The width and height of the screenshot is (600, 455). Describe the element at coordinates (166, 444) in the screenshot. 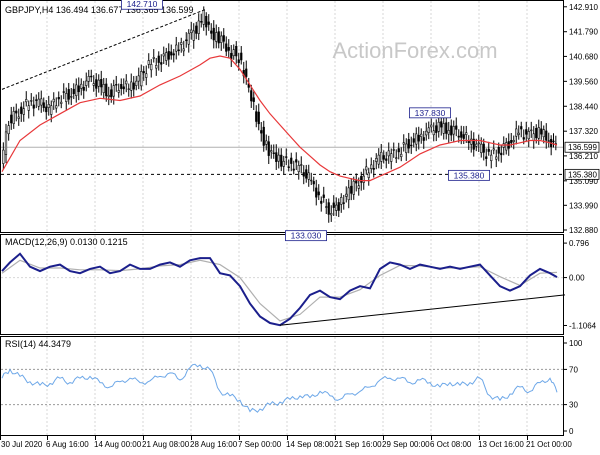

I see `x-tick-label: 21 Aug 08:00` at that location.